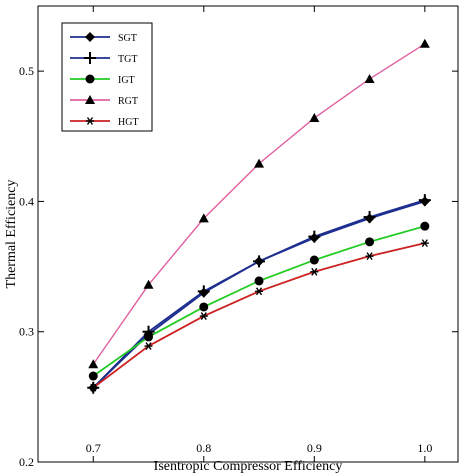  Describe the element at coordinates (93, 448) in the screenshot. I see `x-tick-label: 0.7` at that location.